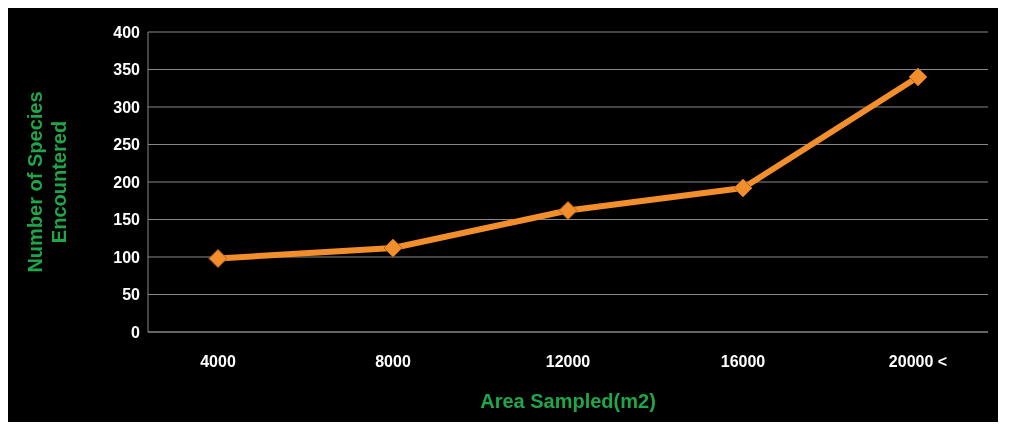 The width and height of the screenshot is (1015, 430). What do you see at coordinates (127, 70) in the screenshot?
I see `y-tick-label: 350` at bounding box center [127, 70].